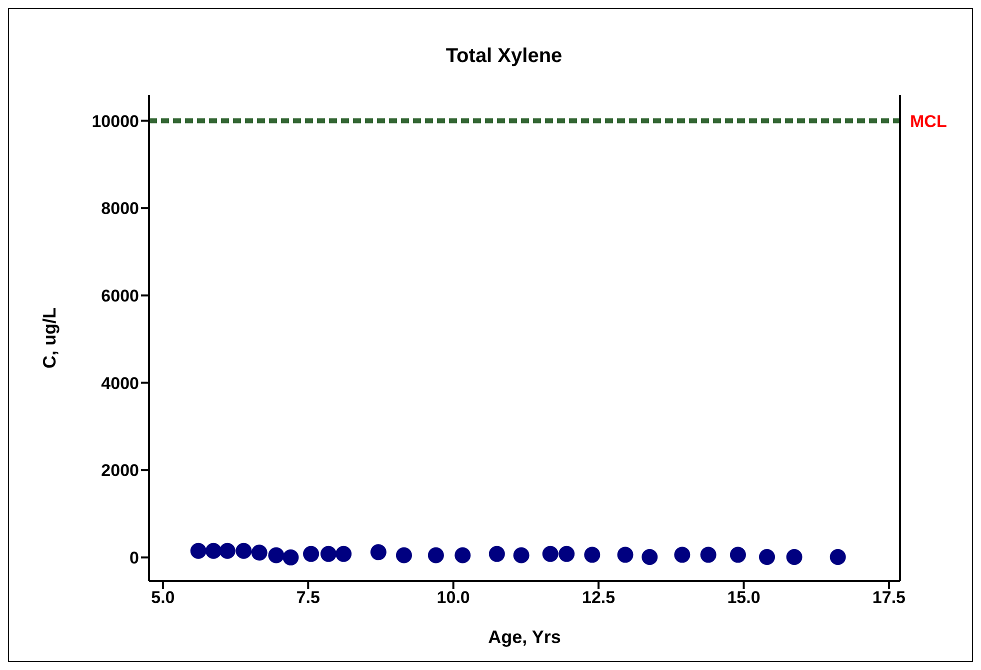 The width and height of the screenshot is (981, 670). I want to click on x-axis-title: Age, Yrs, so click(524, 637).